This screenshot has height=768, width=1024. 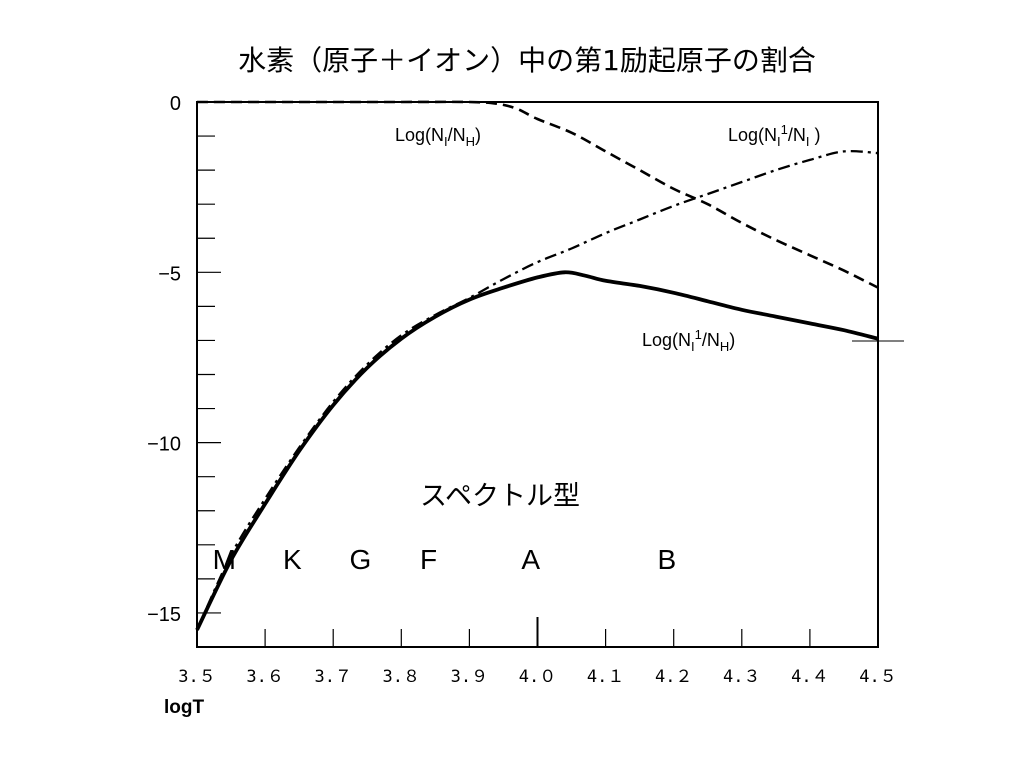 What do you see at coordinates (401, 677) in the screenshot?
I see `x-tick-label: 3.８` at bounding box center [401, 677].